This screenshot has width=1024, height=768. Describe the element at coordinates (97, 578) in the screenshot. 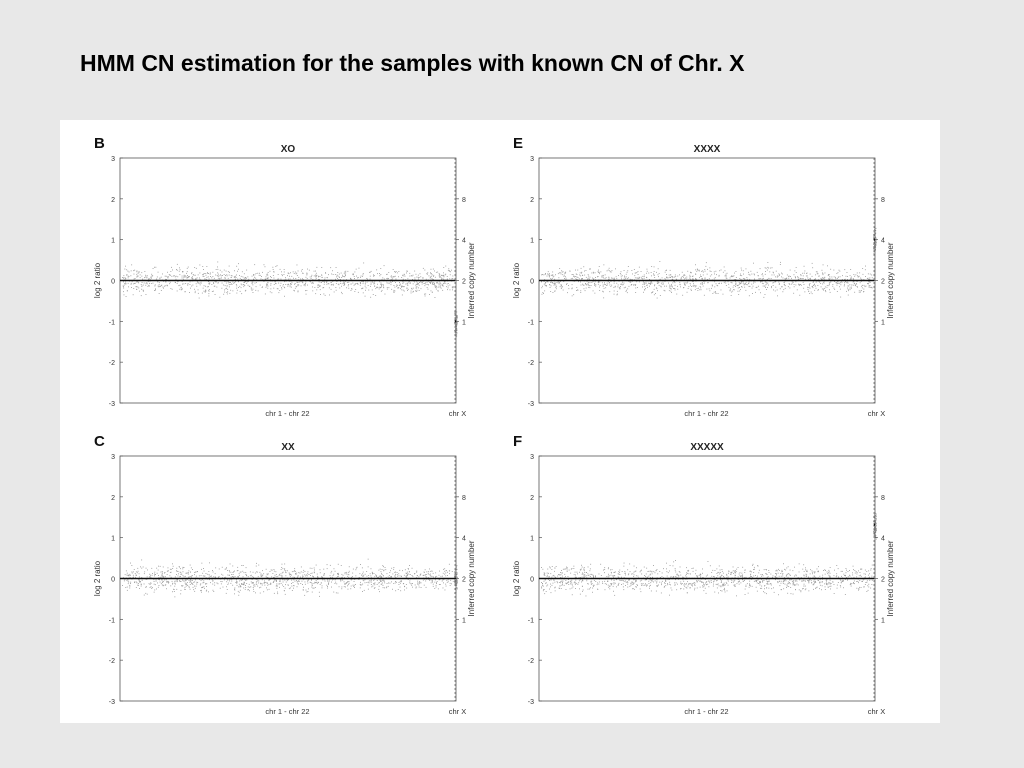

I see `y-axis-label: log 2 ratio` at that location.